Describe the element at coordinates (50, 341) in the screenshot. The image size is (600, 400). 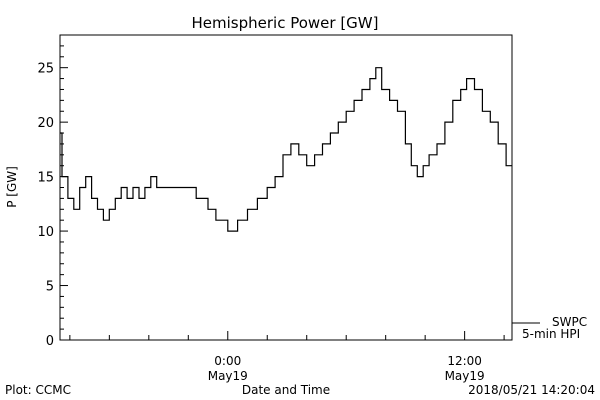
I see `y-tick-label: 0` at that location.